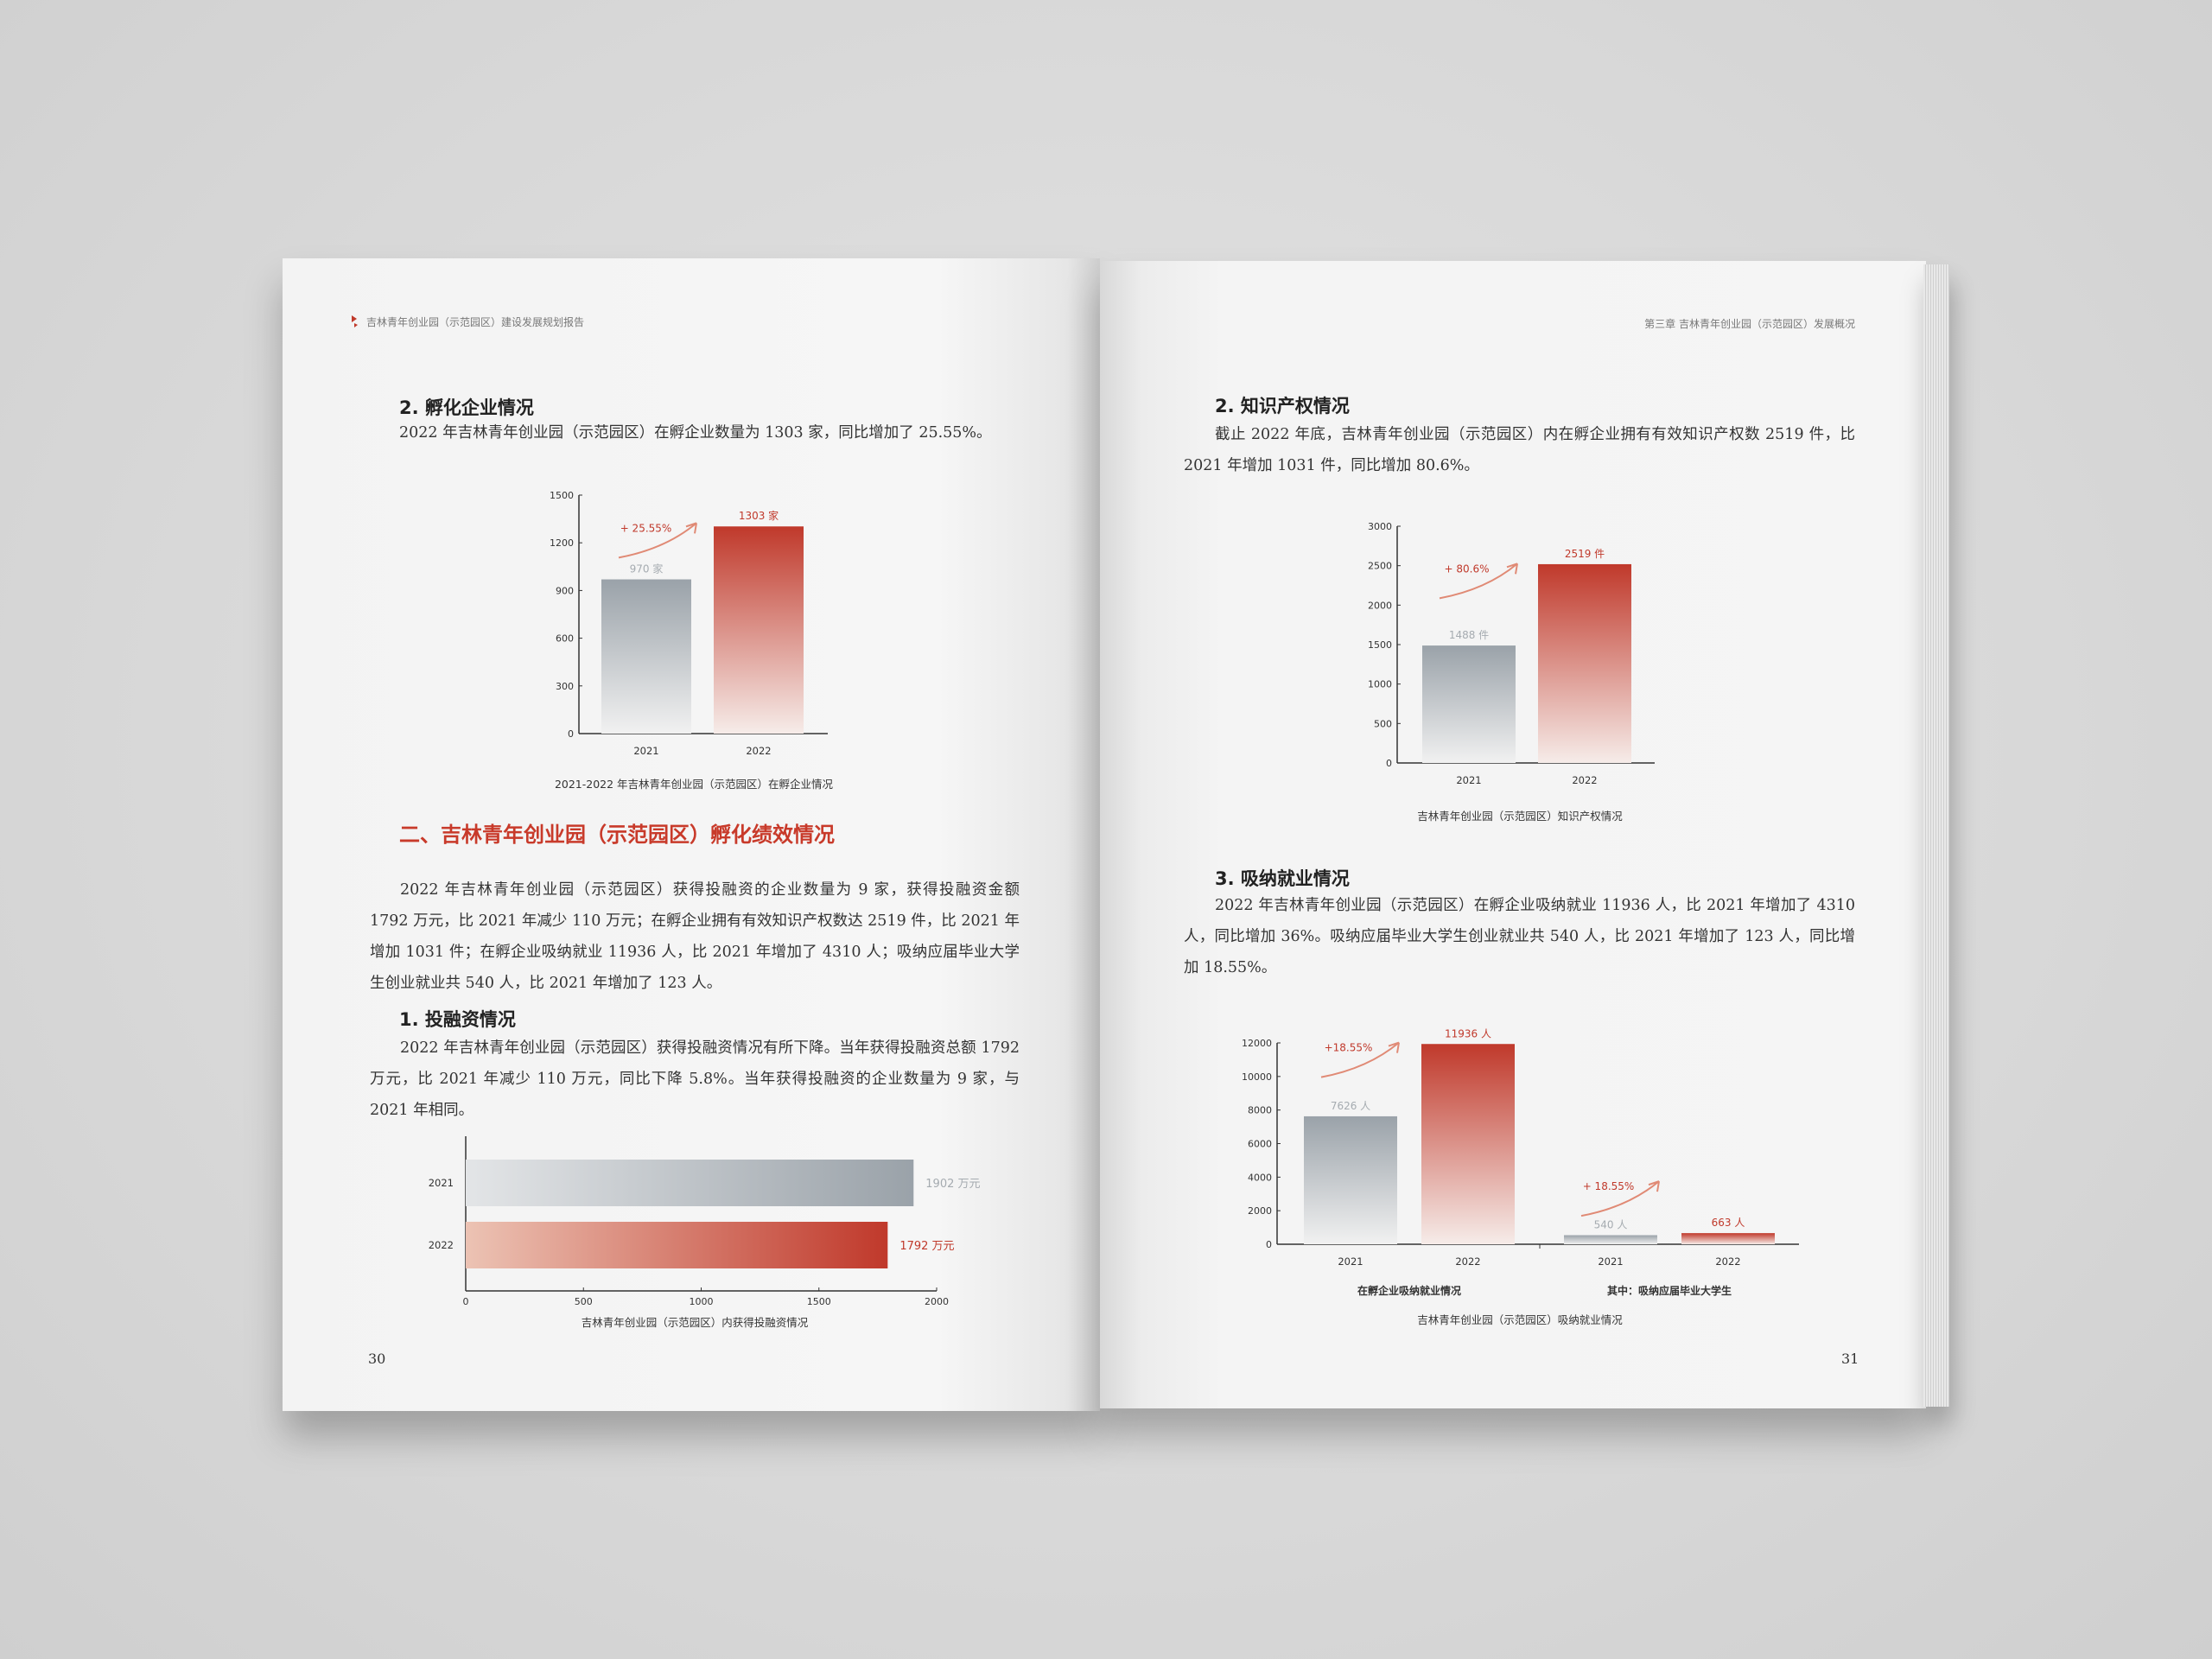 Image resolution: width=2212 pixels, height=1659 pixels. What do you see at coordinates (759, 515) in the screenshot?
I see `data-label: 1303 家` at bounding box center [759, 515].